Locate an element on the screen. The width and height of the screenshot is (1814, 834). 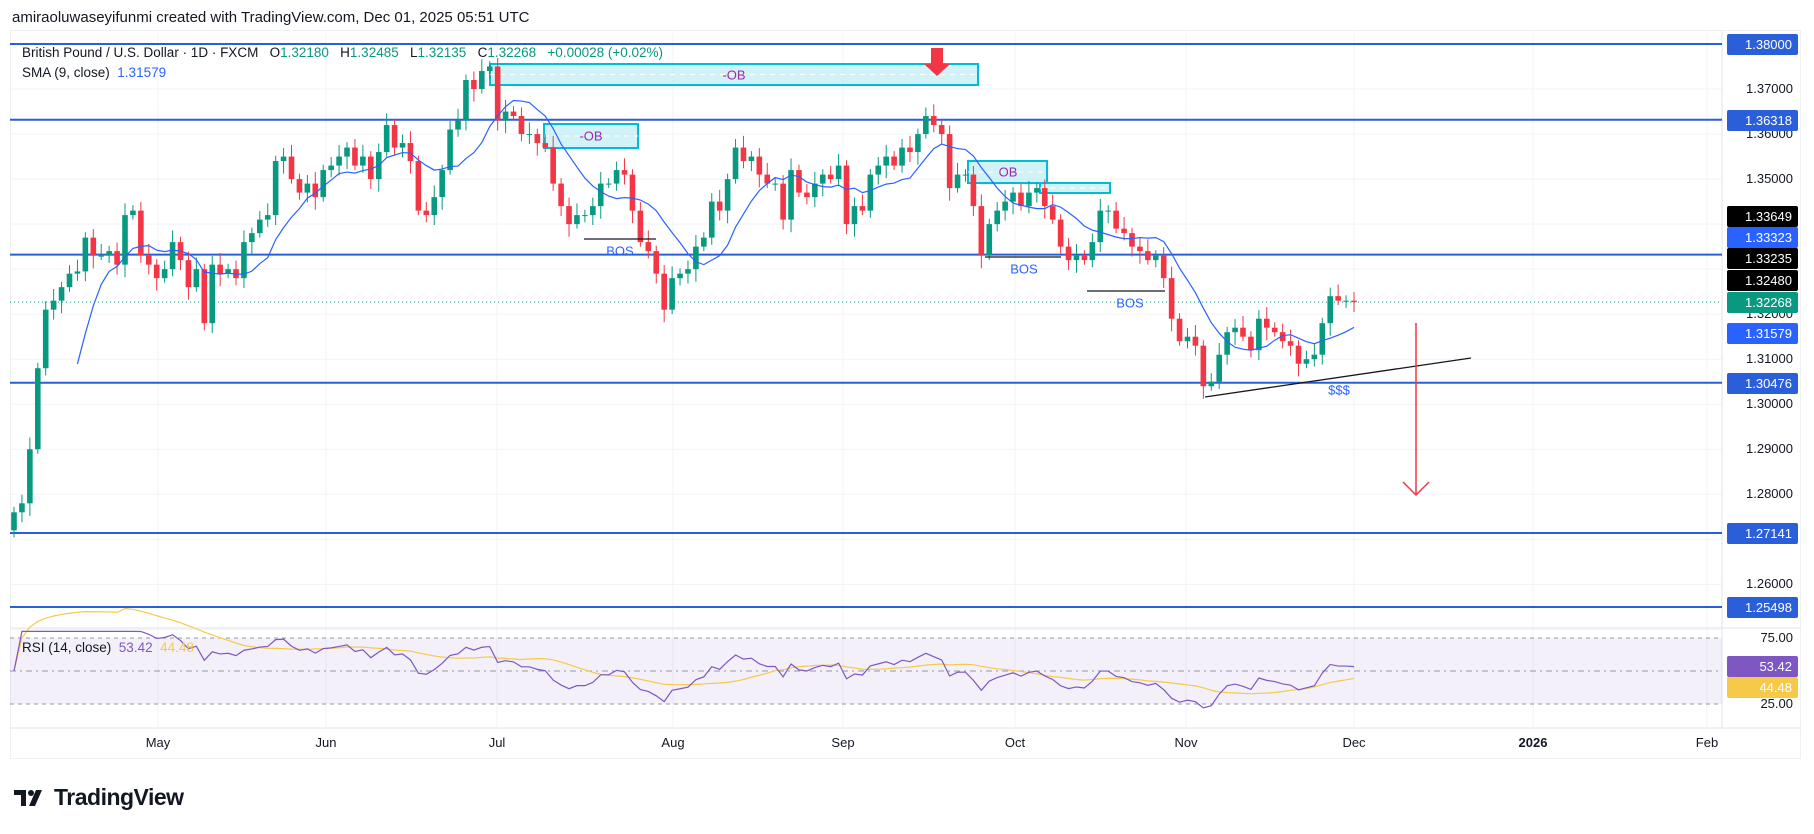
price-axis-label: 1.36318 is located at coordinates (1762, 120).